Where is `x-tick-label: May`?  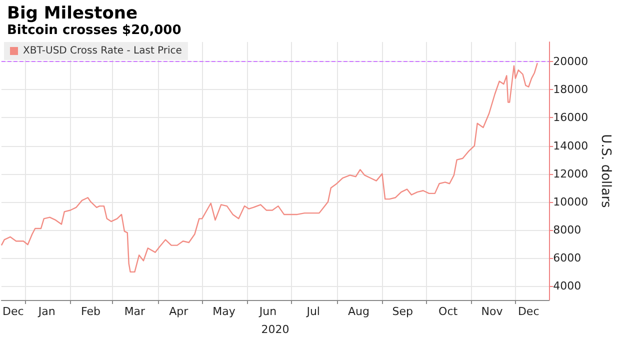 x-tick-label: May is located at coordinates (224, 311).